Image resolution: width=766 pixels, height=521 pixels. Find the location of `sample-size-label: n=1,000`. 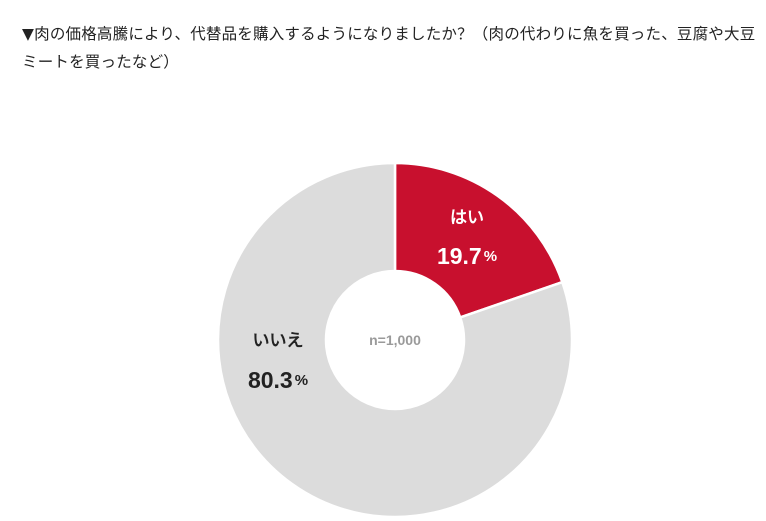

sample-size-label: n=1,000 is located at coordinates (395, 340).